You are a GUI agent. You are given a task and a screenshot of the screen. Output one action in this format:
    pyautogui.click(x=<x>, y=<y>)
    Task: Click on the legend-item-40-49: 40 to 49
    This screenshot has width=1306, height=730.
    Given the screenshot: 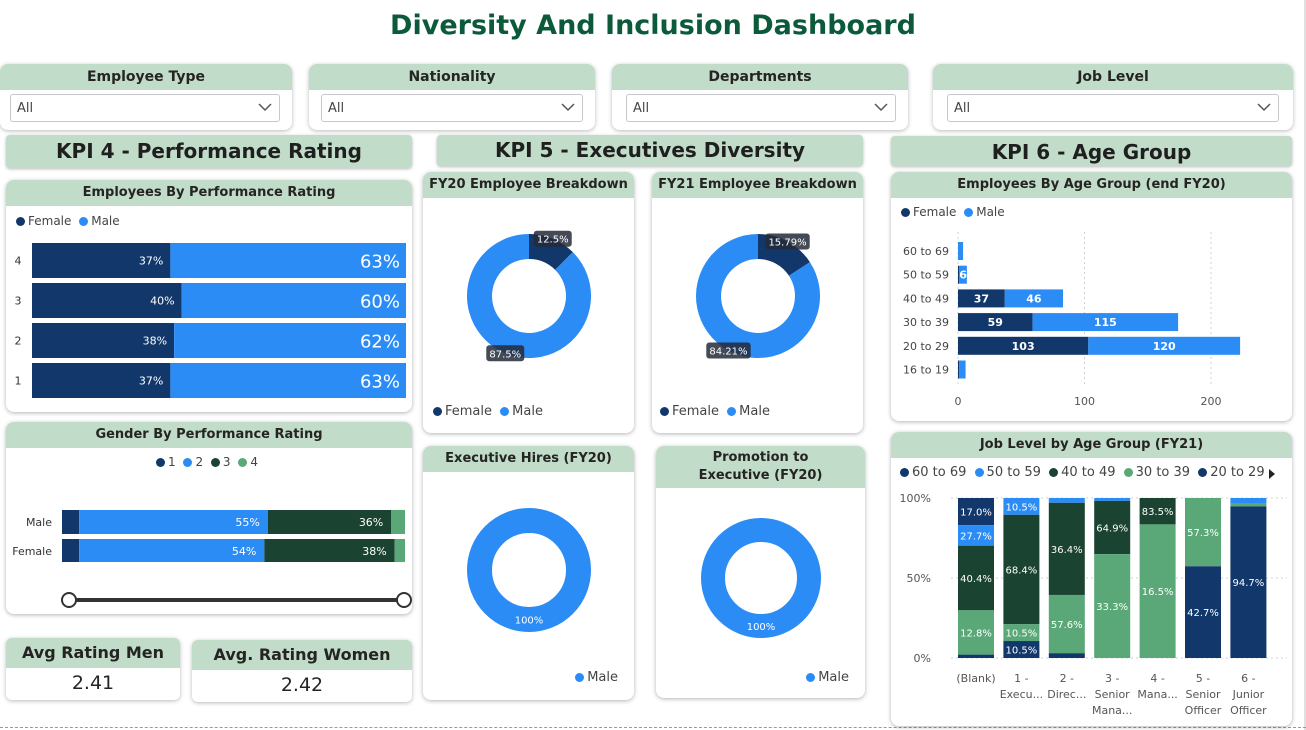 What is the action you would take?
    pyautogui.click(x=1082, y=472)
    